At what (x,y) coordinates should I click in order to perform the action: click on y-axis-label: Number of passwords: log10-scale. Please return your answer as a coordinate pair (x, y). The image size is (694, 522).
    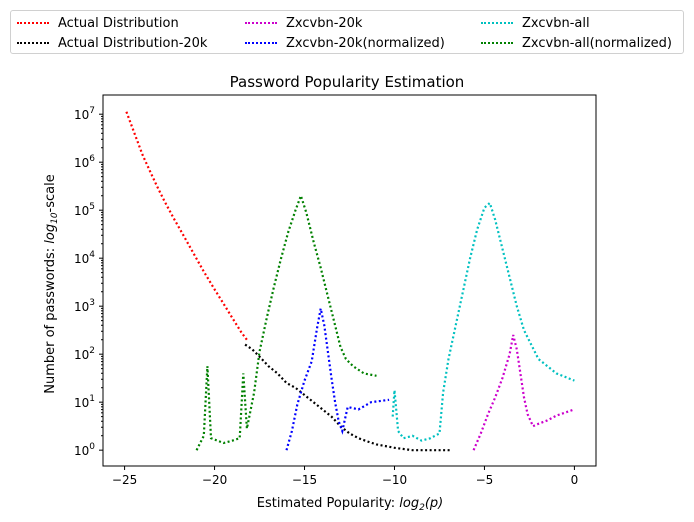
    Looking at the image, I should click on (51, 284).